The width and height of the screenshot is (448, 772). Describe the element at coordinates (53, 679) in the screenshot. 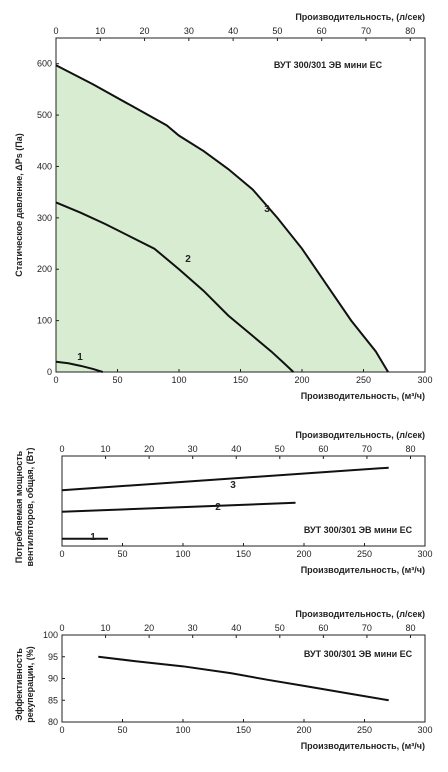

I see `y-tick-label: 90` at that location.